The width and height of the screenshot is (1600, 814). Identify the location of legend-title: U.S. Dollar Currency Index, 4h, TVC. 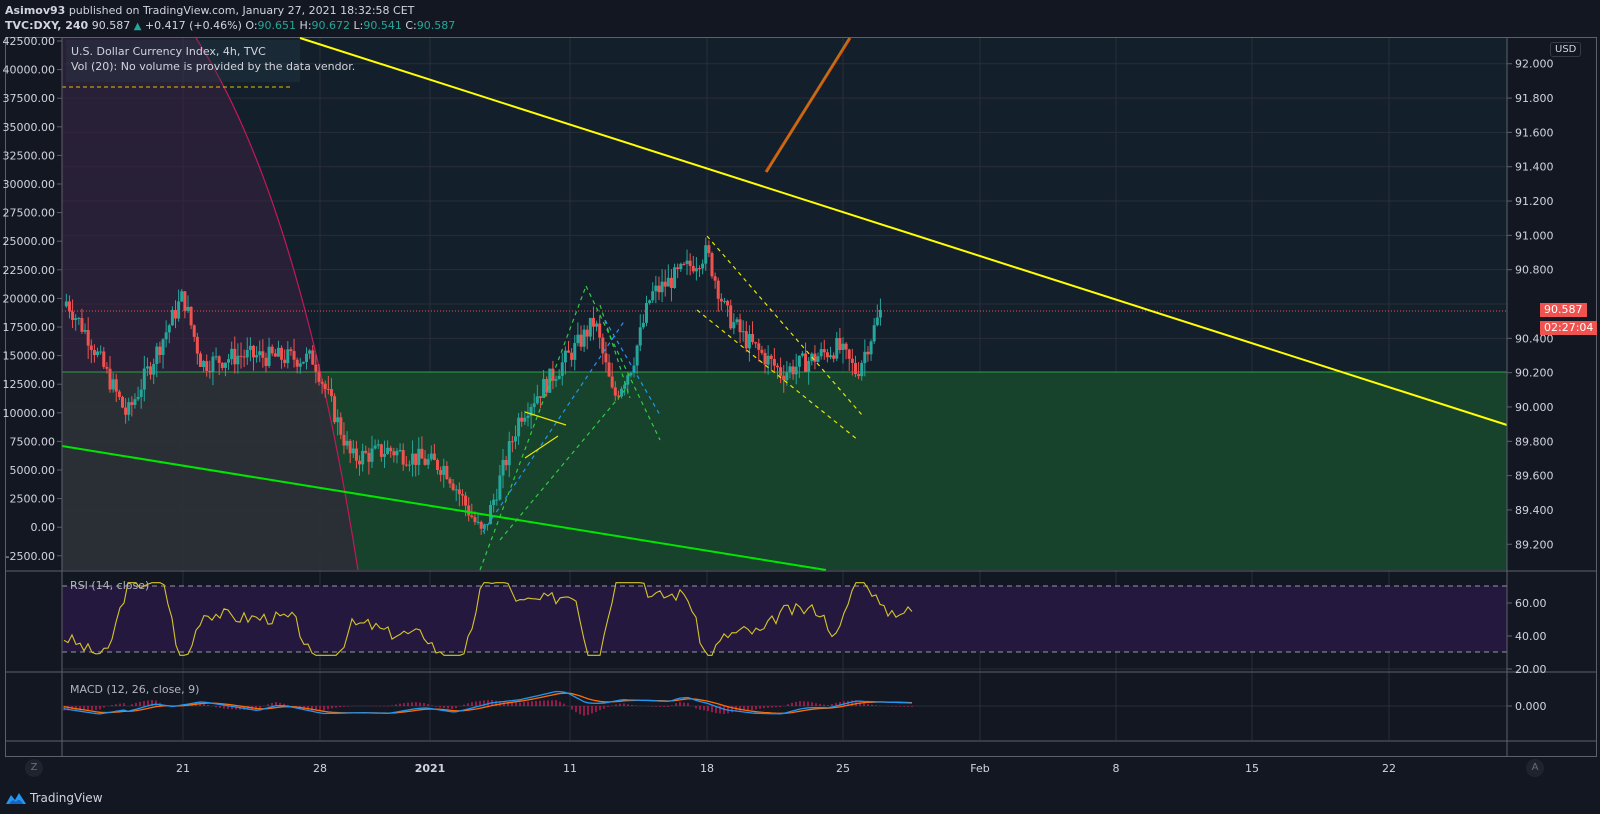
(168, 51).